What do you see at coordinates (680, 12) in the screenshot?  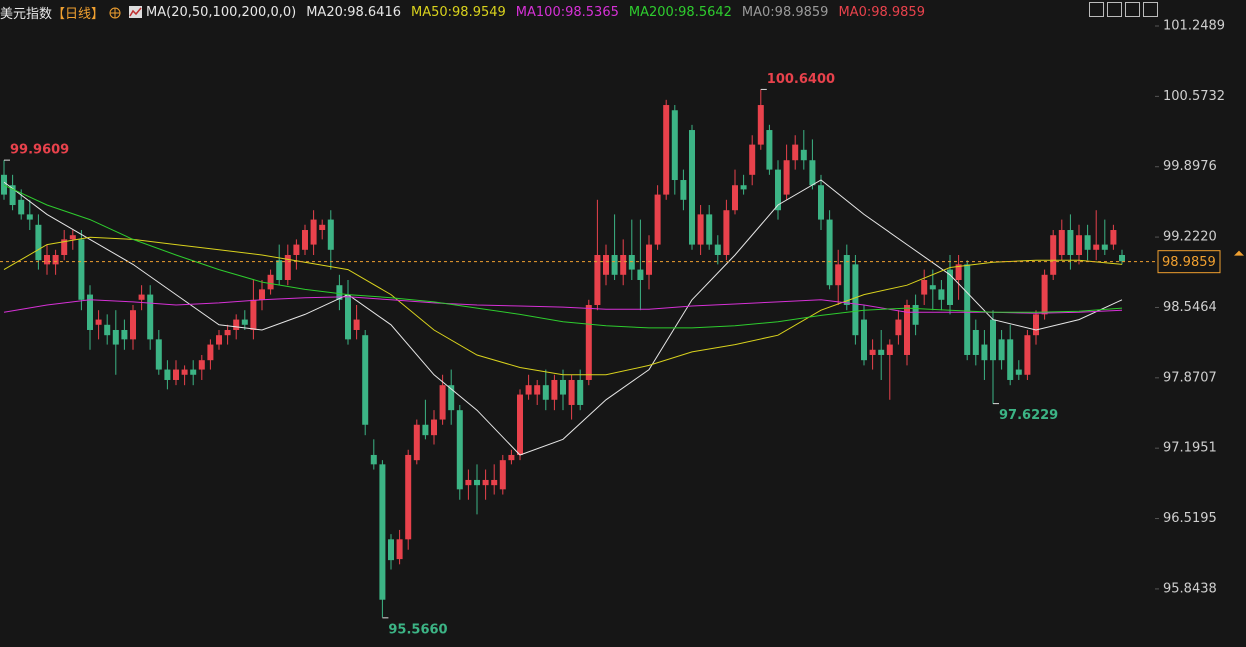 I see `legend-item: MA200:98.5642` at bounding box center [680, 12].